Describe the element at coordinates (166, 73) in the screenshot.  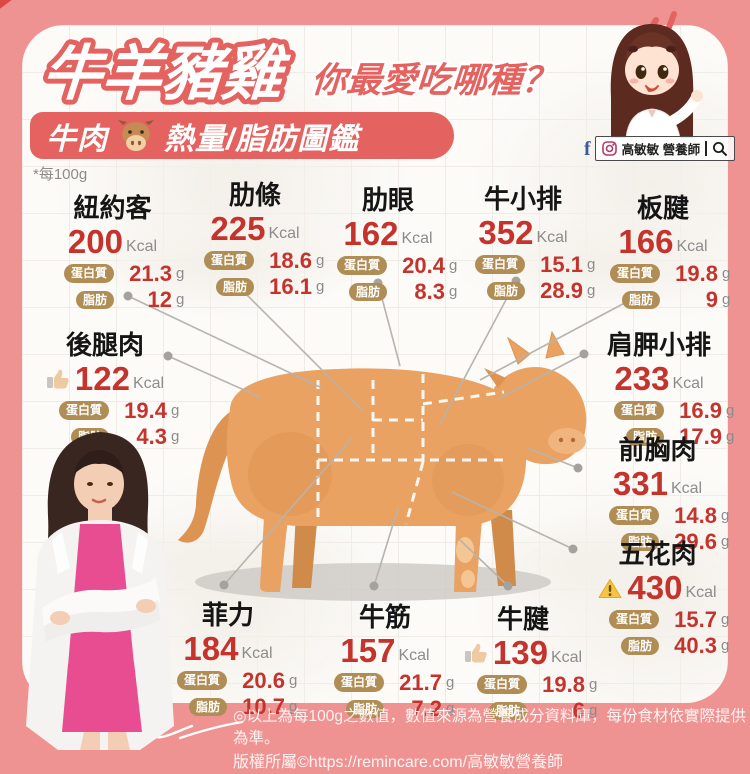
I see `title-main: 牛羊豬雞` at that location.